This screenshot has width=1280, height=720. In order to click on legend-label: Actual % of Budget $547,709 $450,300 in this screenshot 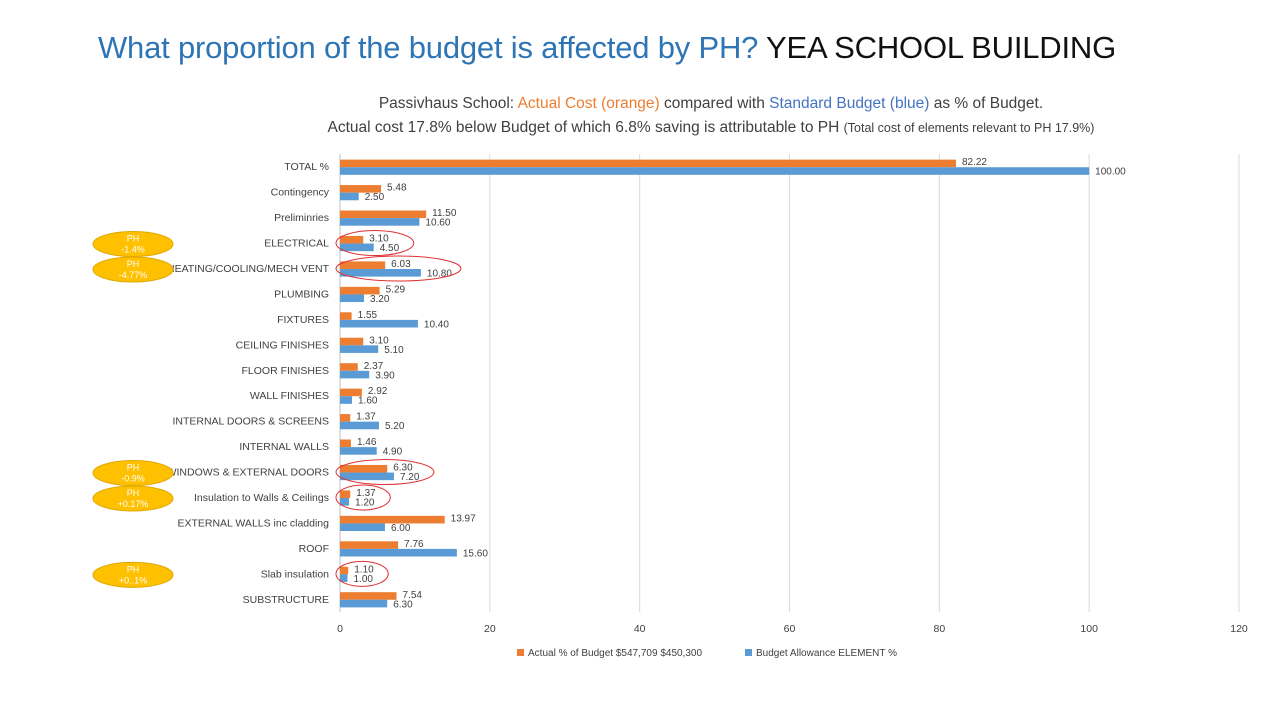, I will do `click(615, 653)`.